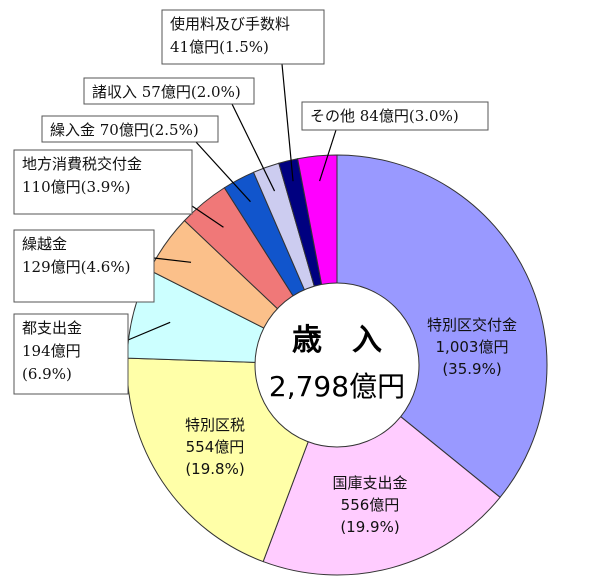 The width and height of the screenshot is (604, 584). What do you see at coordinates (214, 469) in the screenshot?
I see `inside-label-2-line-2: (19.8%)` at bounding box center [214, 469].